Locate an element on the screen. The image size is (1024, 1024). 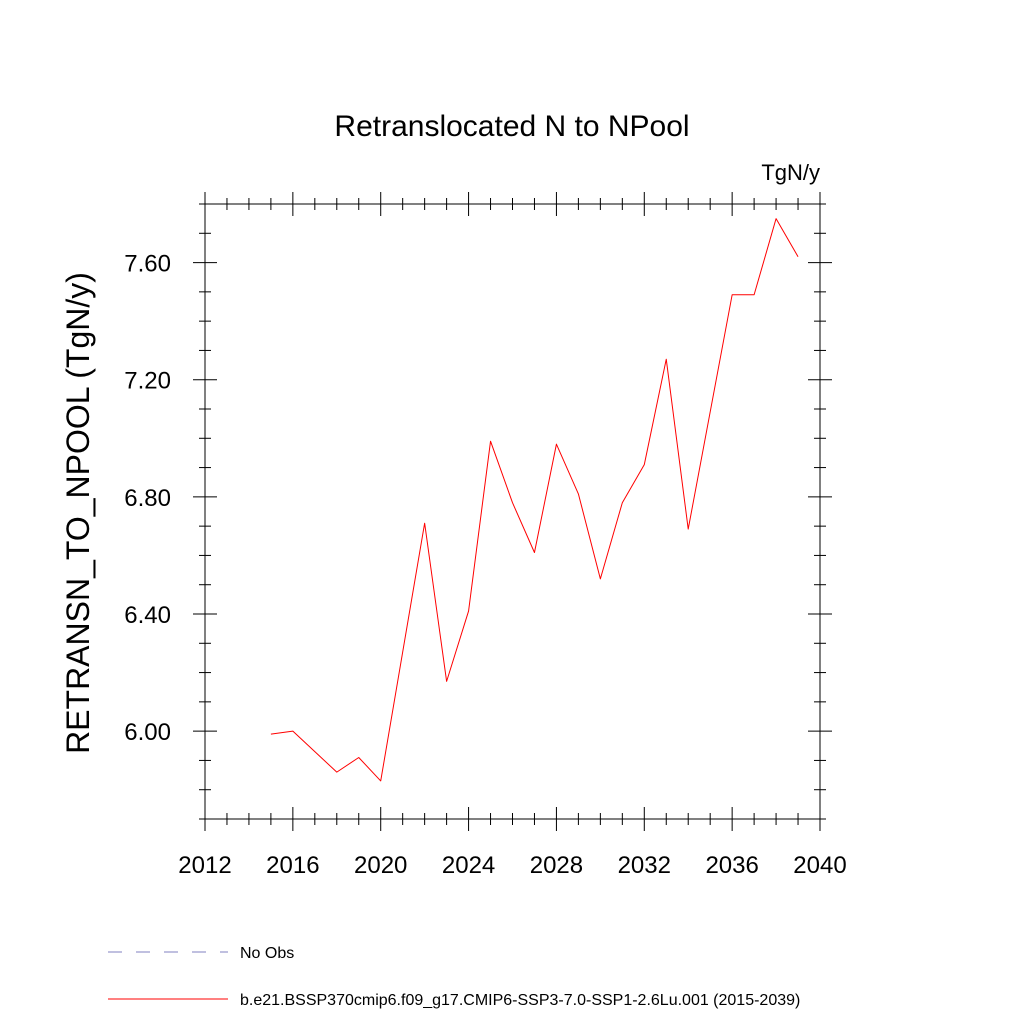
x-tick-label: 2032 is located at coordinates (644, 865).